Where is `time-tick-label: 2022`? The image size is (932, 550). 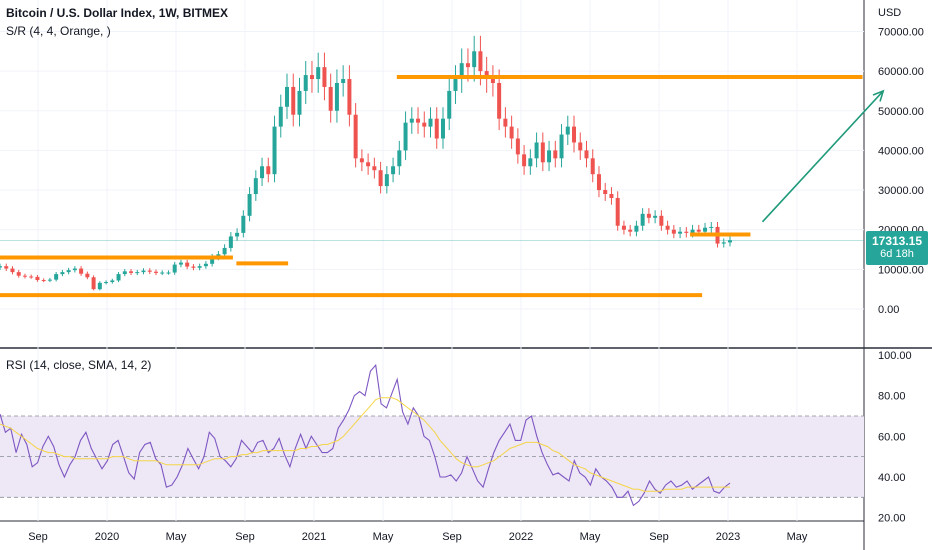
time-tick-label: 2022 is located at coordinates (521, 537).